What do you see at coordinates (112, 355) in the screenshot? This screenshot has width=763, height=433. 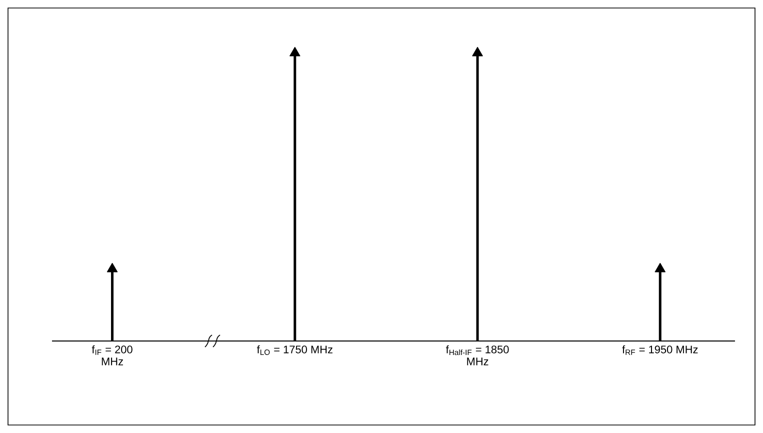 I see `x-tick-label: f$_{IF}$ = 200 MHz` at bounding box center [112, 355].